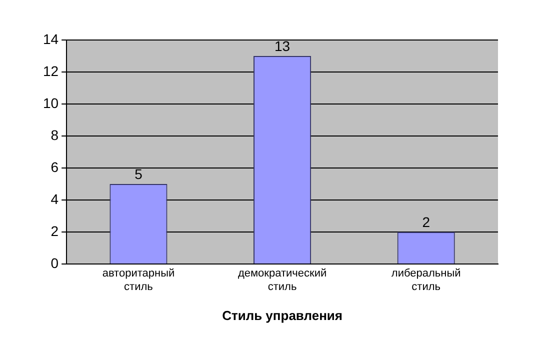 This screenshot has width=548, height=338. Describe the element at coordinates (54, 134) in the screenshot. I see `y-tick-label: 8` at that location.